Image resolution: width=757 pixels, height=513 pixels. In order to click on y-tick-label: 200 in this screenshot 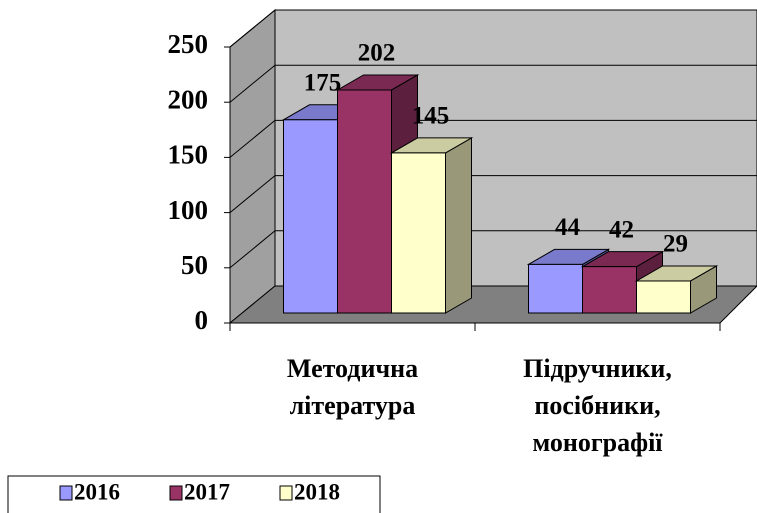, I will do `click(188, 99)`.